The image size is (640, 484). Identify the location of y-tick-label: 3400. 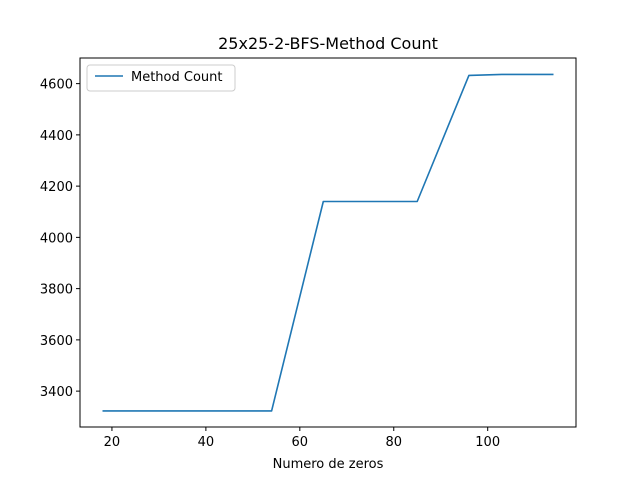
(56, 392).